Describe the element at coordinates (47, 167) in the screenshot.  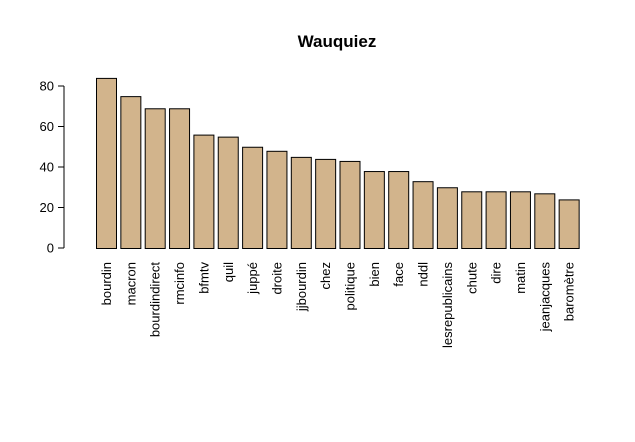
I see `y-tick-label: 40` at that location.